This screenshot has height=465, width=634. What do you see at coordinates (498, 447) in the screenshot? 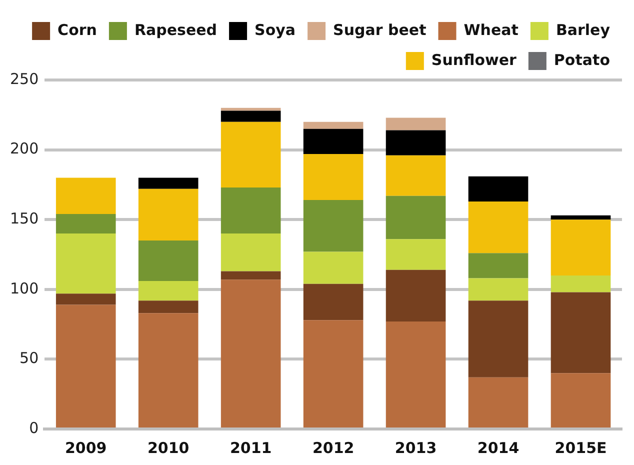
I see `x-tick-label: 2014` at bounding box center [498, 447].